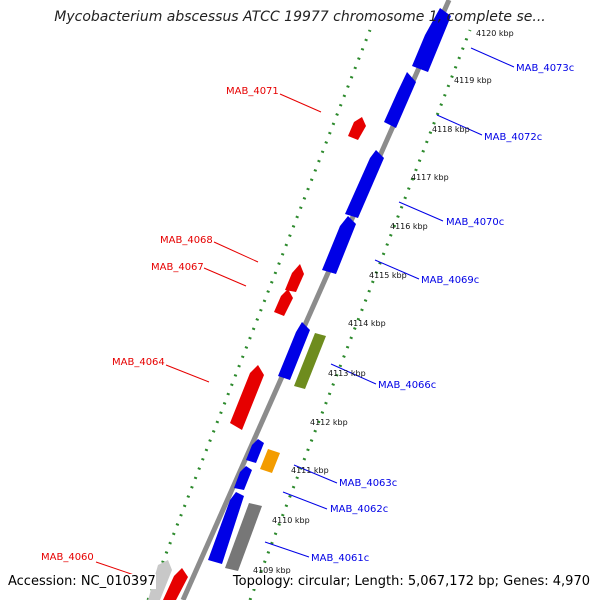 This screenshot has height=600, width=600. I want to click on accession-text: Accession: NC_010397, so click(82, 581).